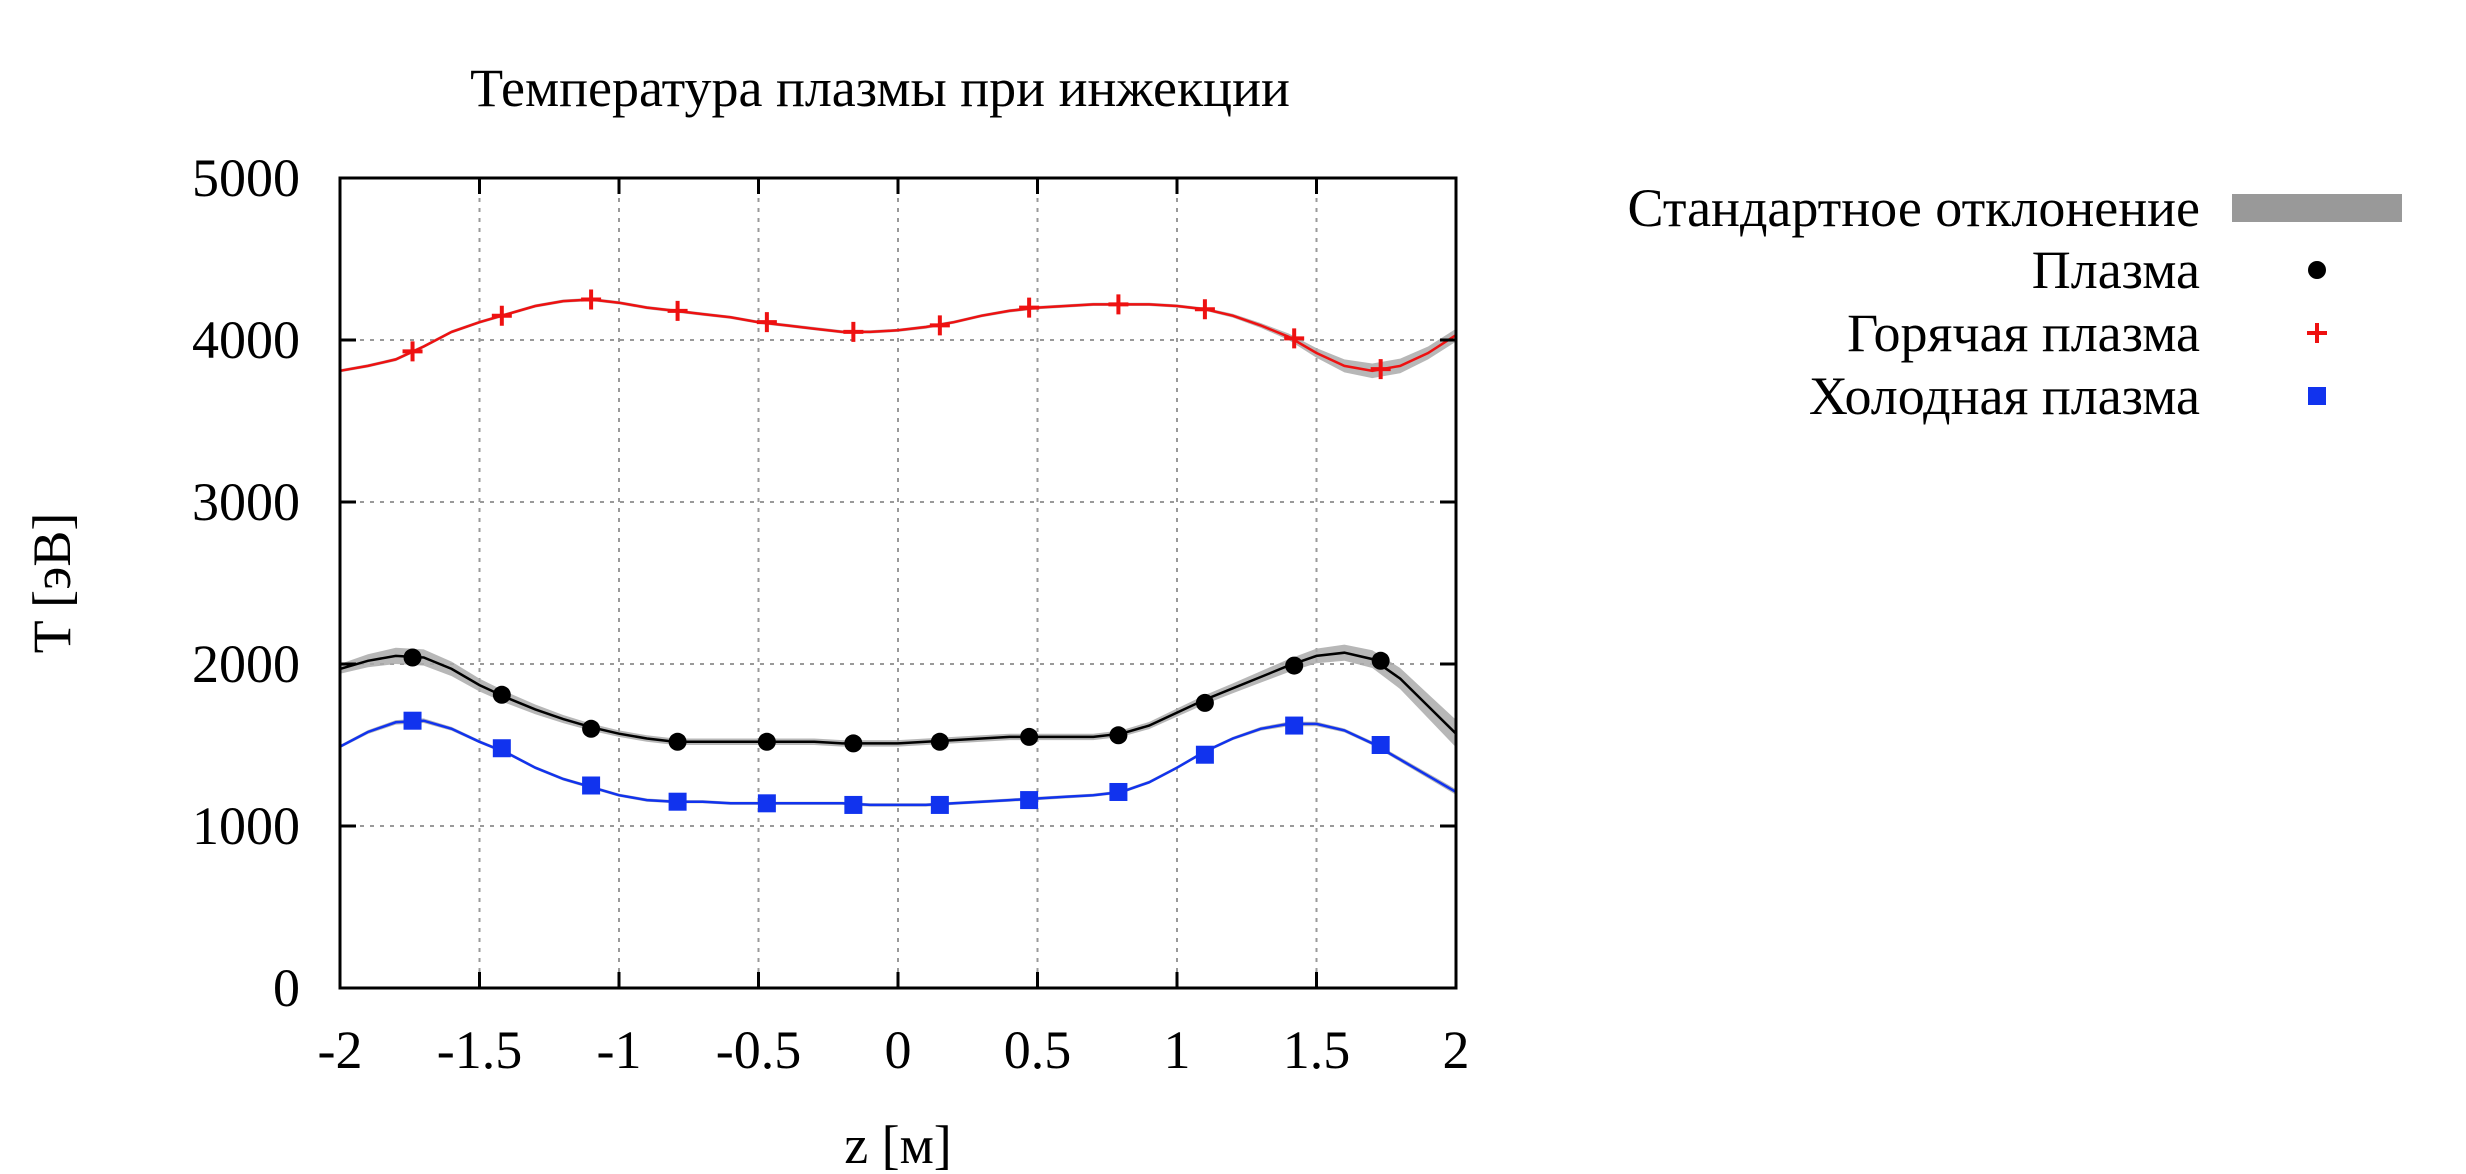  I want to click on x-tick-label: 0.5, so click(1038, 1050).